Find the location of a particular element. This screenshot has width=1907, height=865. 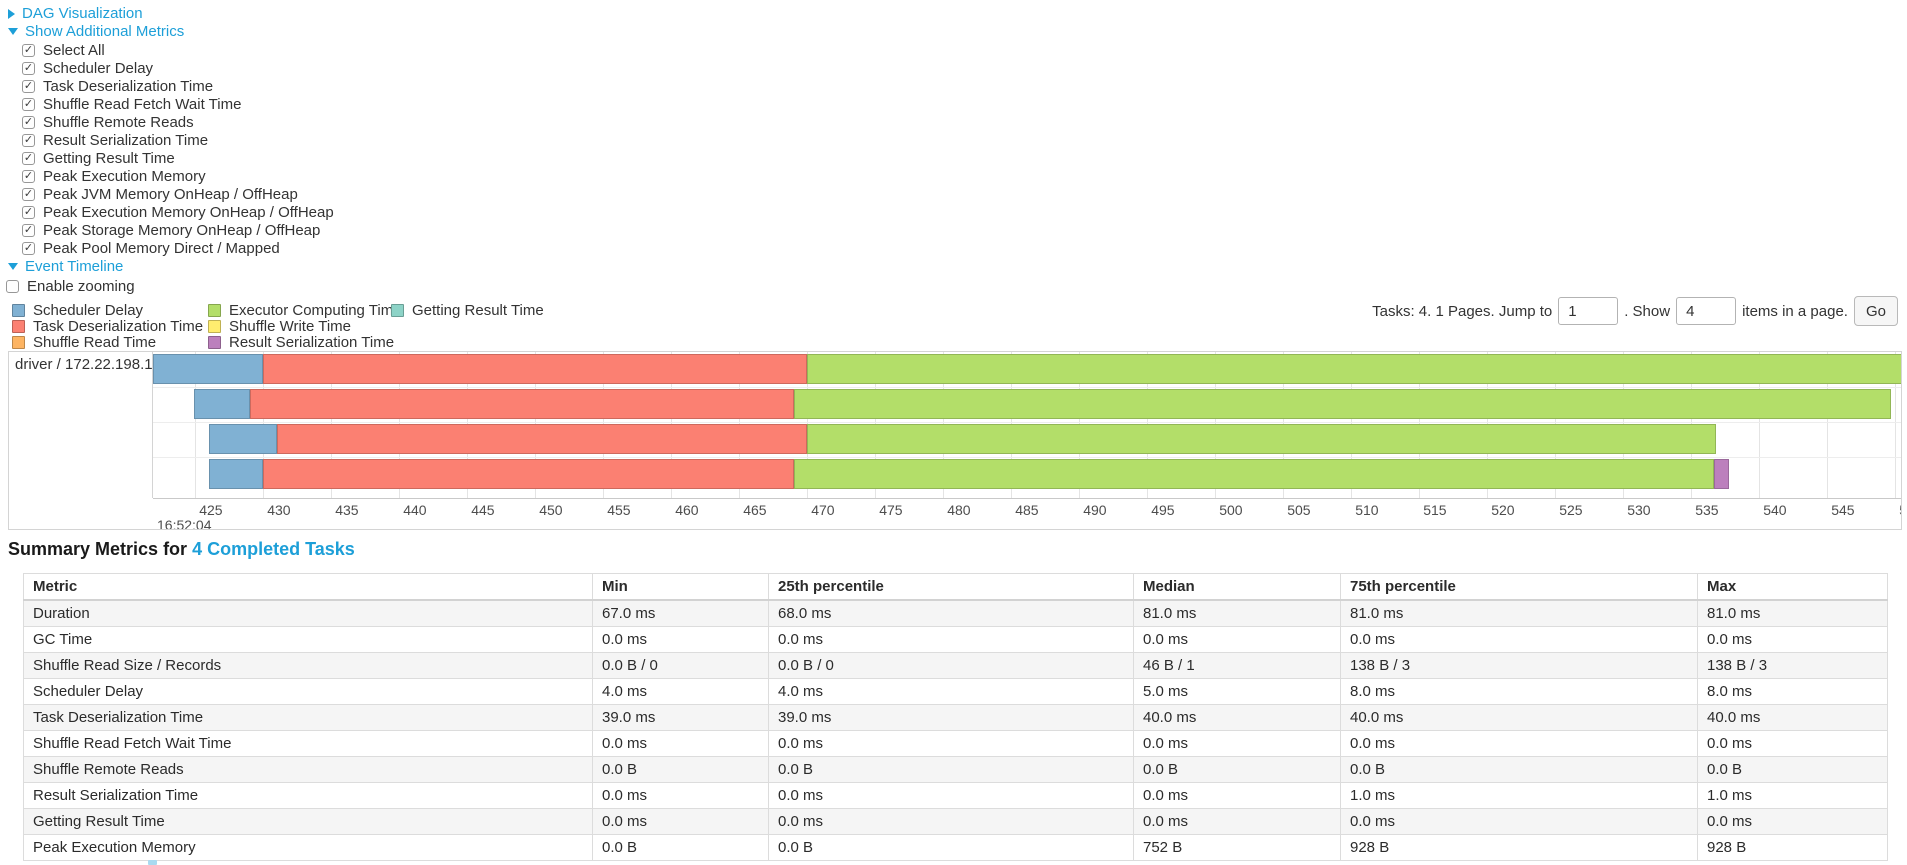

getting-result-time-legend-swatch is located at coordinates (397, 310).